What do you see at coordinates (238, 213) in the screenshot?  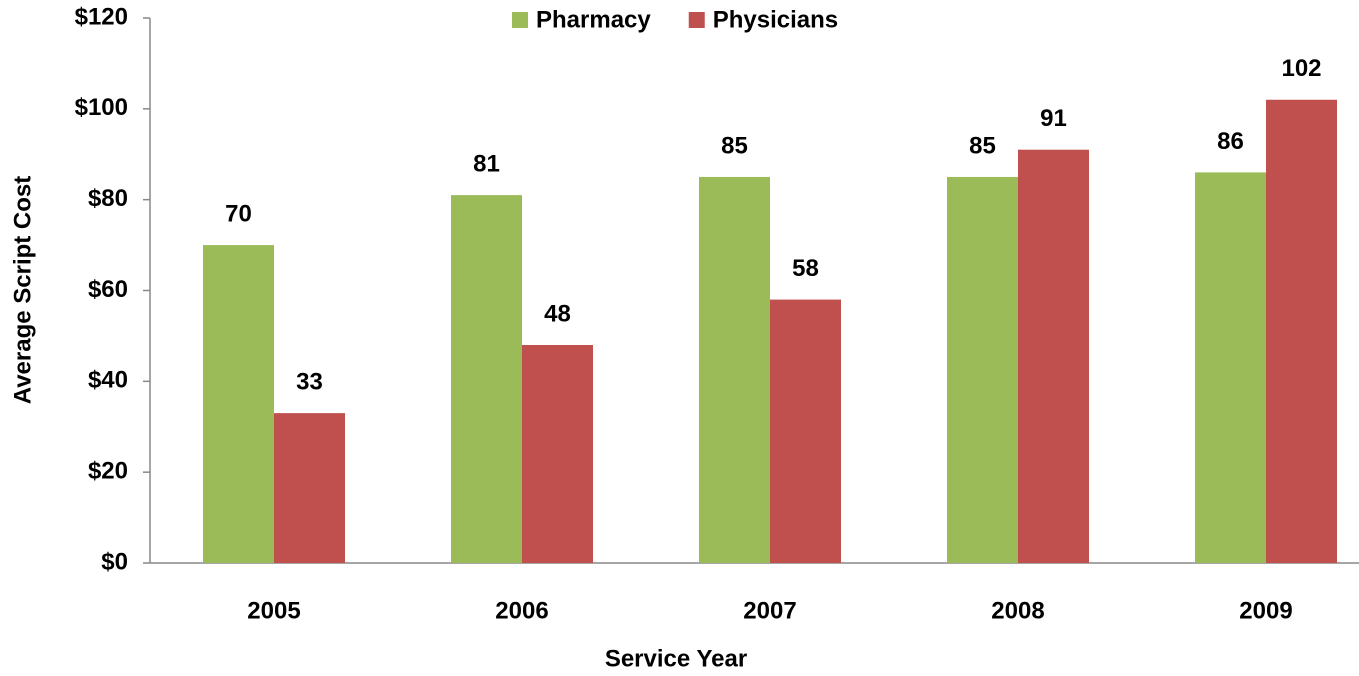 I see `data-label: 70` at bounding box center [238, 213].